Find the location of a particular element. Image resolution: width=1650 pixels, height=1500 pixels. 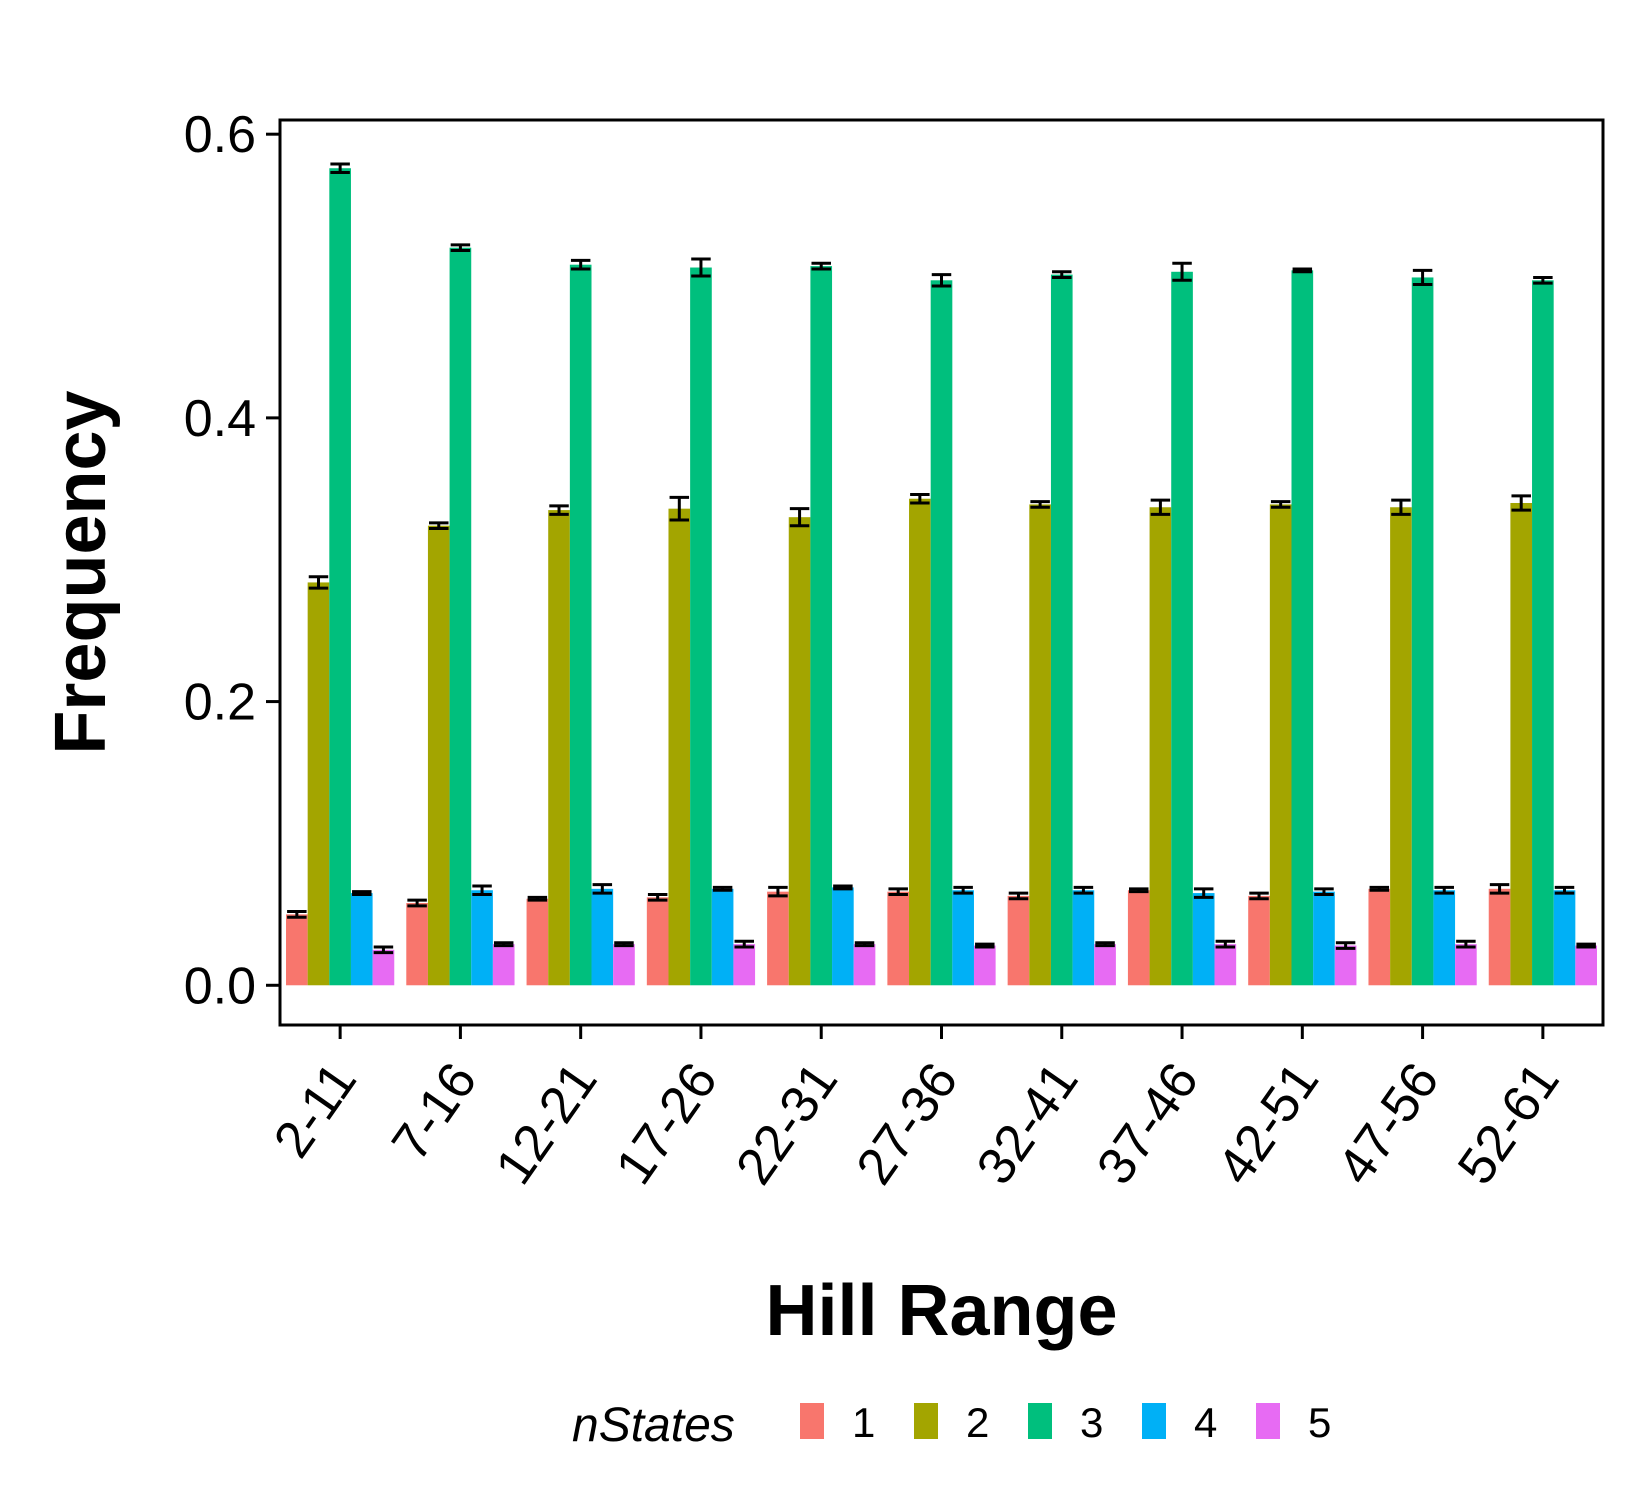

legend: nStates 1 2 3 4 5 is located at coordinates (951, 1425).